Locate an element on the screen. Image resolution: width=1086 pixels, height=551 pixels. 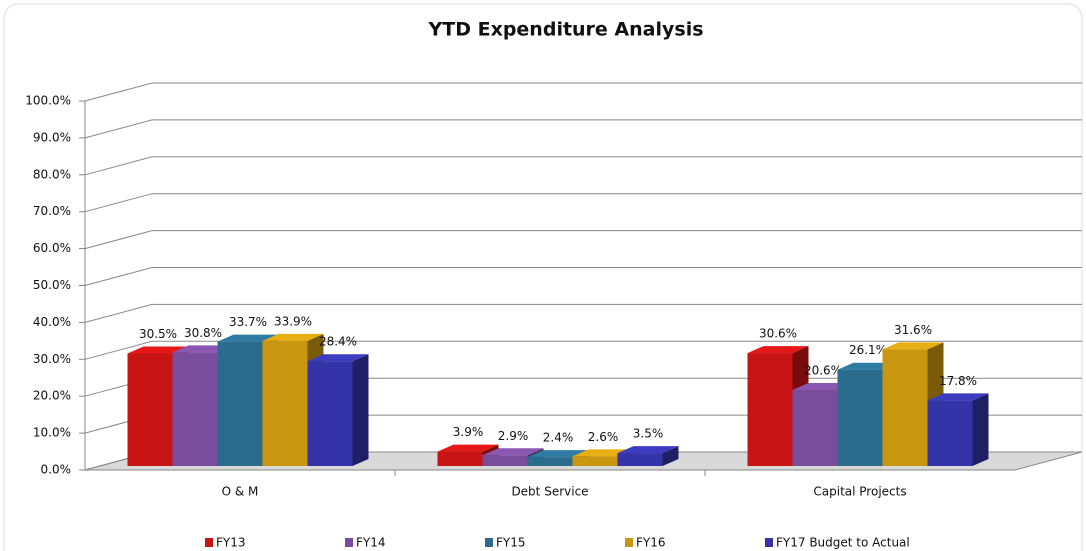
data-label: 2.9% is located at coordinates (513, 436).